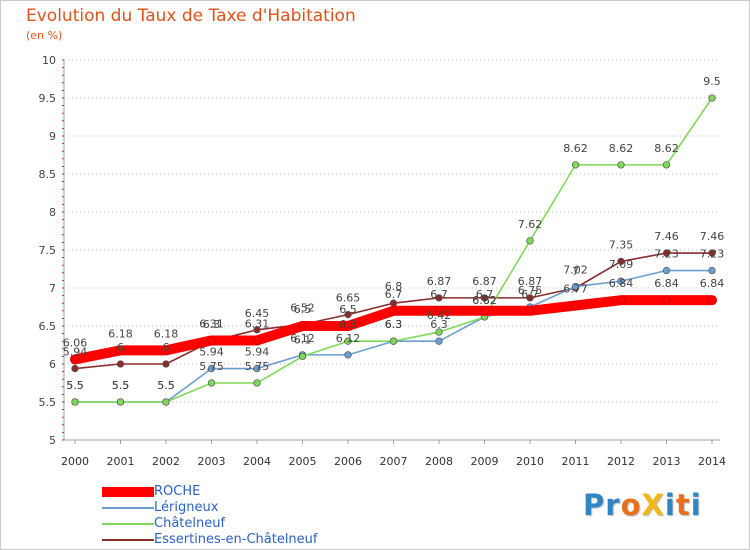 This screenshot has width=750, height=550. What do you see at coordinates (394, 461) in the screenshot?
I see `x-tick-label: 2007` at bounding box center [394, 461].